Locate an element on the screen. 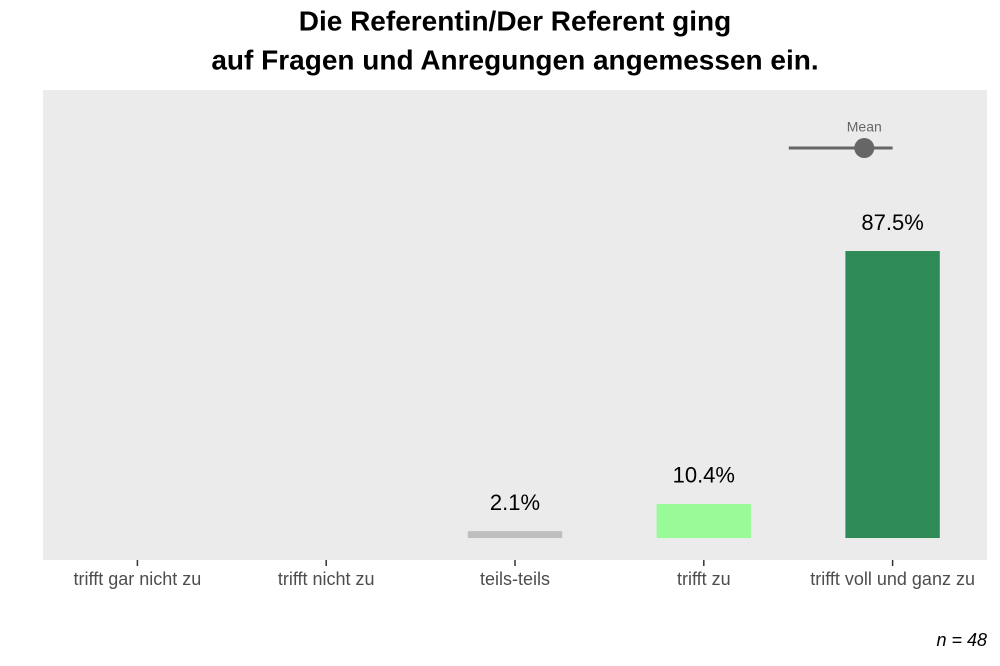  chart-title: Die Referentin/Der Referent ging is located at coordinates (515, 20).